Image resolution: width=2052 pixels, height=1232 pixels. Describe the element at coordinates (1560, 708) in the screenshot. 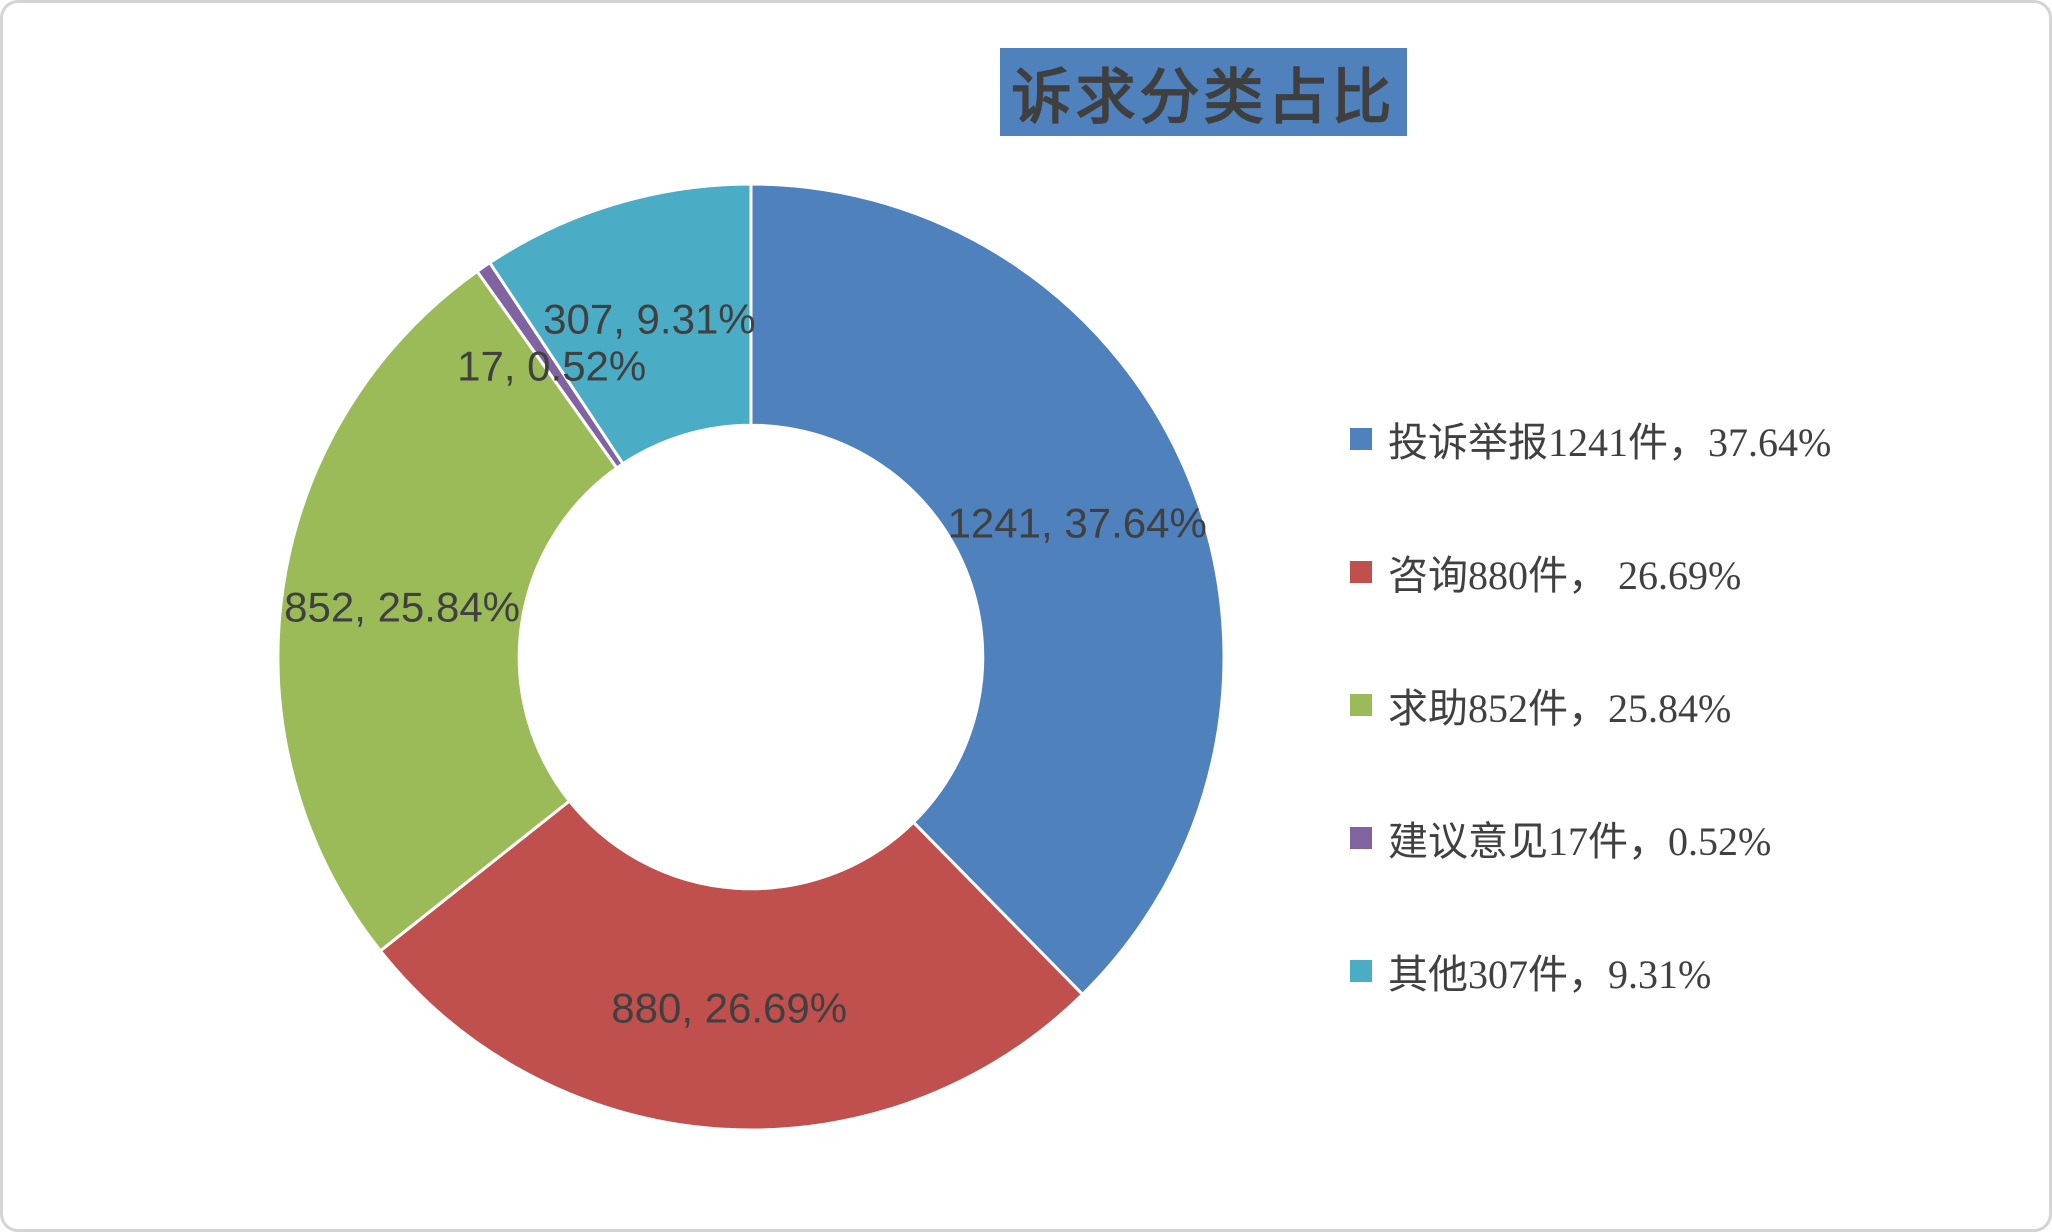

I see `legend-label: 求助852件，25.84%` at that location.